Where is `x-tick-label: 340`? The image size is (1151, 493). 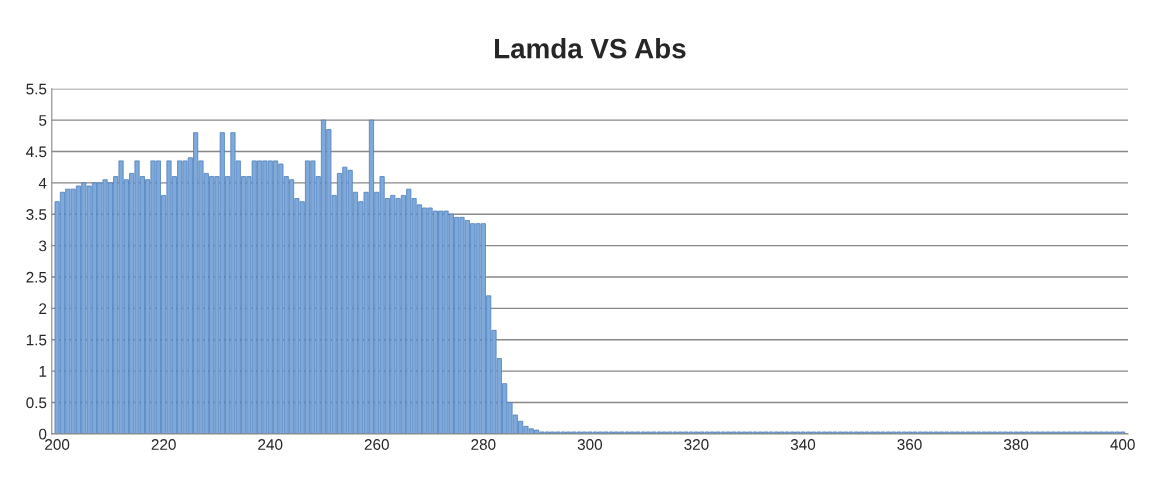
x-tick-label: 340 is located at coordinates (803, 444).